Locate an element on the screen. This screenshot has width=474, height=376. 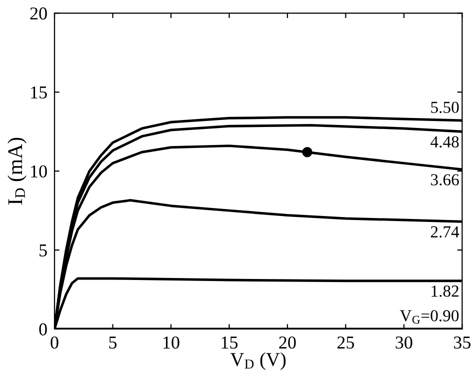
y-tick-label: 0 is located at coordinates (43, 329).